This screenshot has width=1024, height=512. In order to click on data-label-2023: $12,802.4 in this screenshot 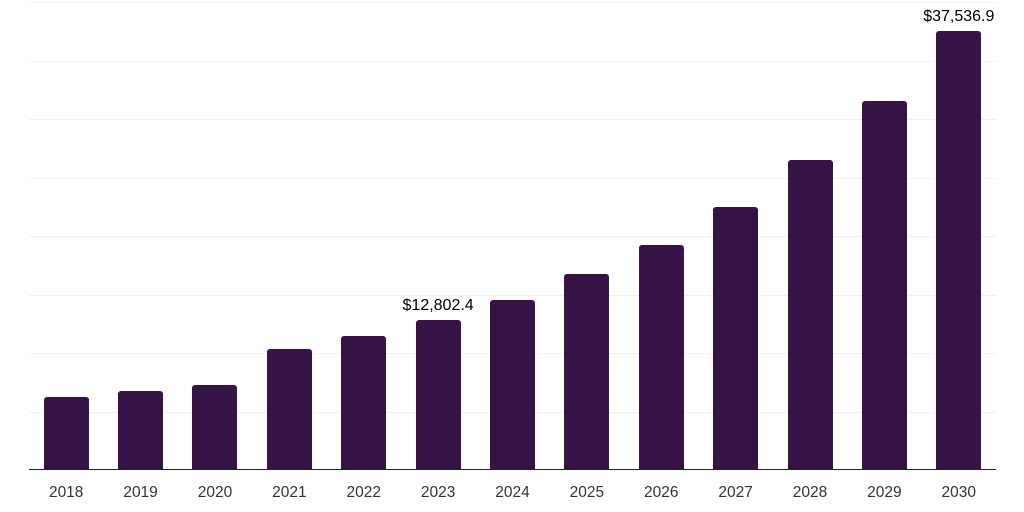, I will do `click(438, 306)`.